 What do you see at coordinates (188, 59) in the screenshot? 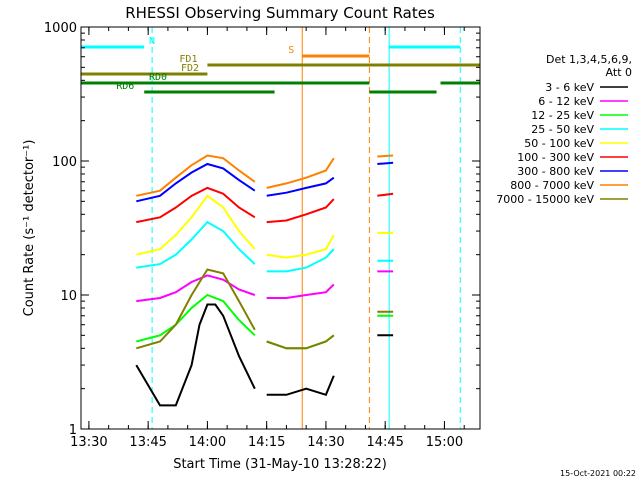
I see `flag-label: FD1` at bounding box center [188, 59].